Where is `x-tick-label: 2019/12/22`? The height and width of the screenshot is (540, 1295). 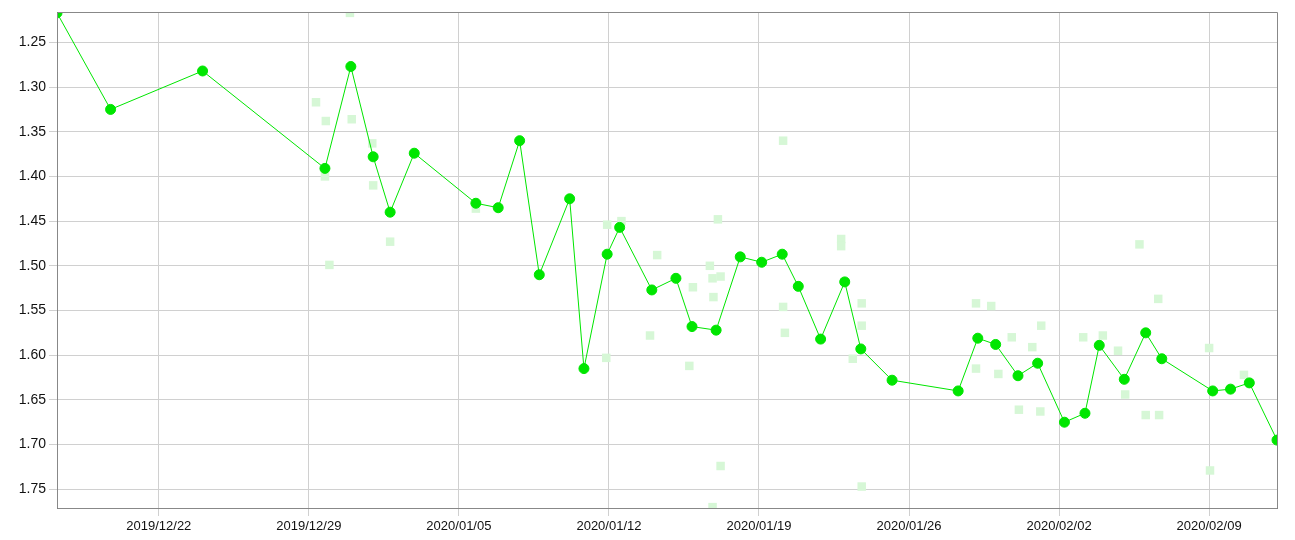
x-tick-label: 2019/12/22 is located at coordinates (159, 526).